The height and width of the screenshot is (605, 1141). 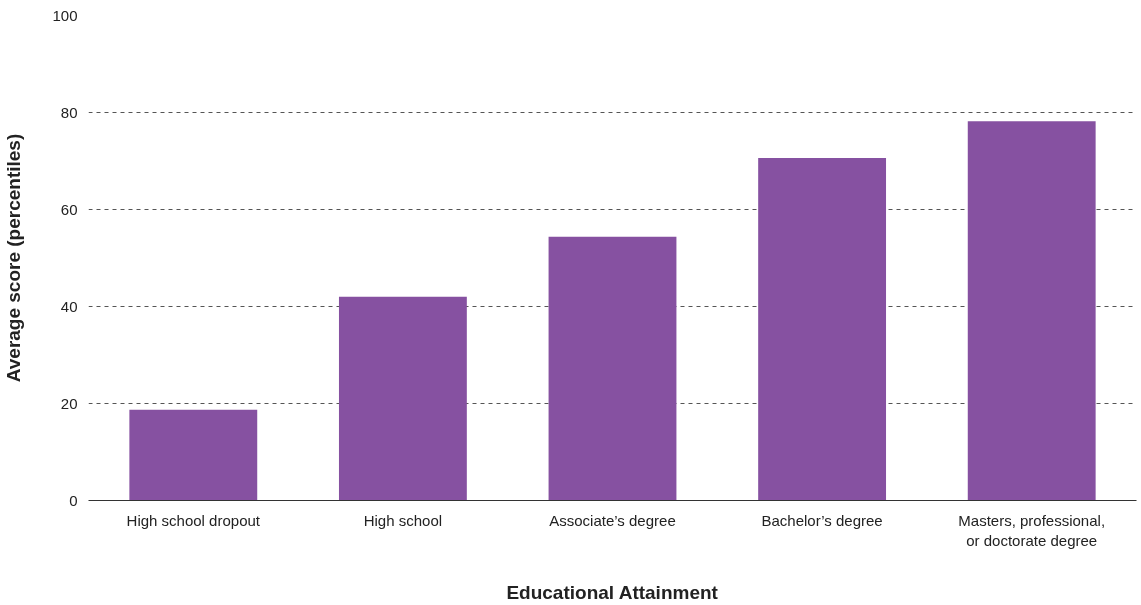 I want to click on y-tick-label: 80, so click(x=69, y=112).